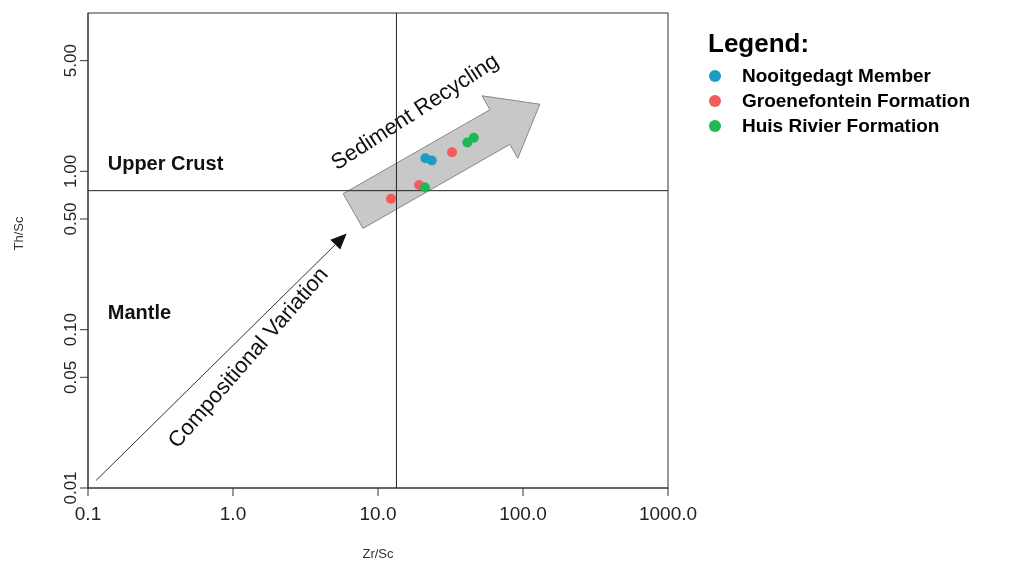 The width and height of the screenshot is (1014, 587). What do you see at coordinates (88, 513) in the screenshot?
I see `x-tick-label: 0.1` at bounding box center [88, 513].